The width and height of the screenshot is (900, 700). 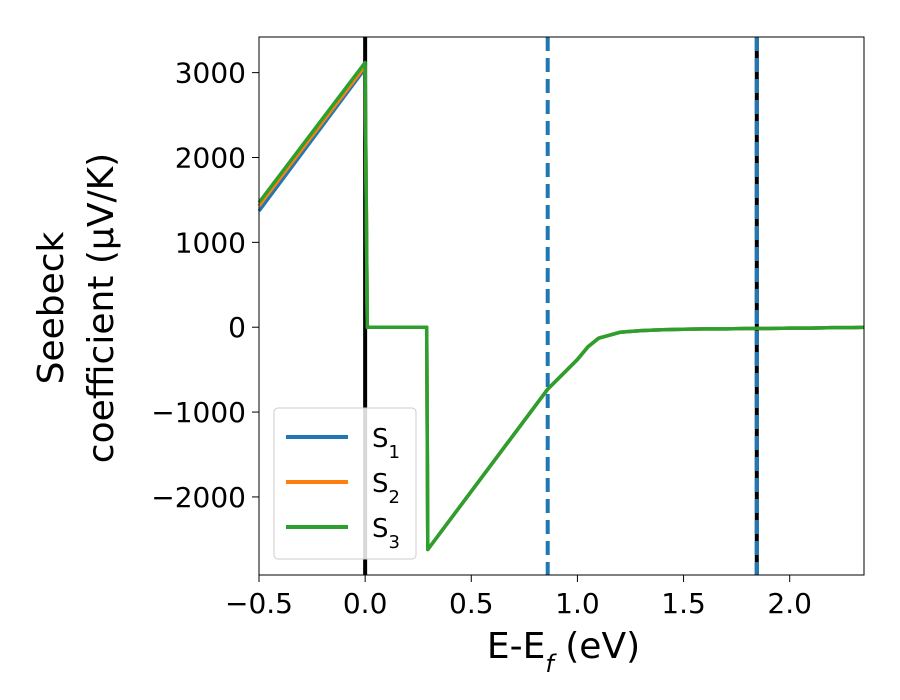 What do you see at coordinates (205, 285) in the screenshot?
I see `y-axis-ticks: −2000 −1000 0 1000 2000 3000` at bounding box center [205, 285].